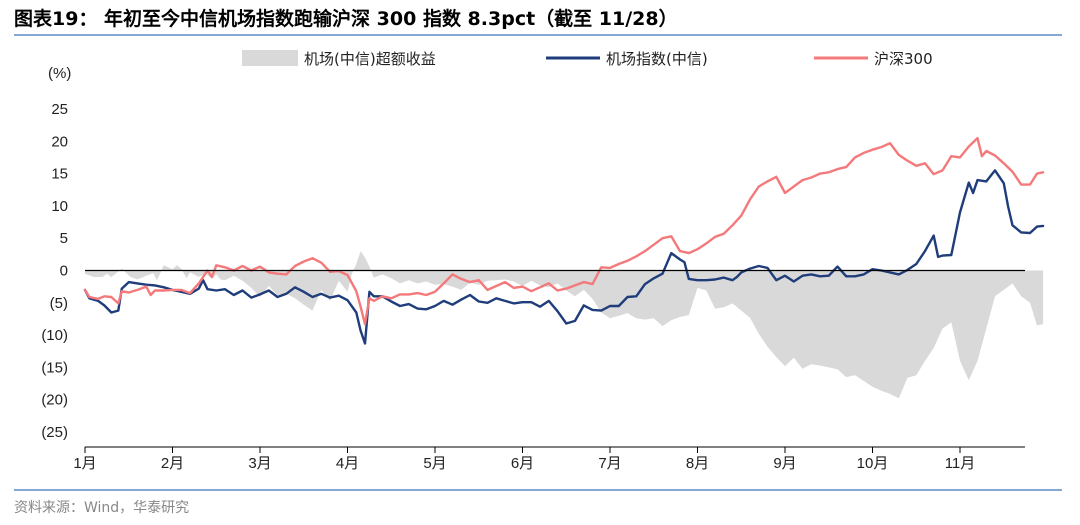  Describe the element at coordinates (59, 141) in the screenshot. I see `y-tick-label: 20` at that location.